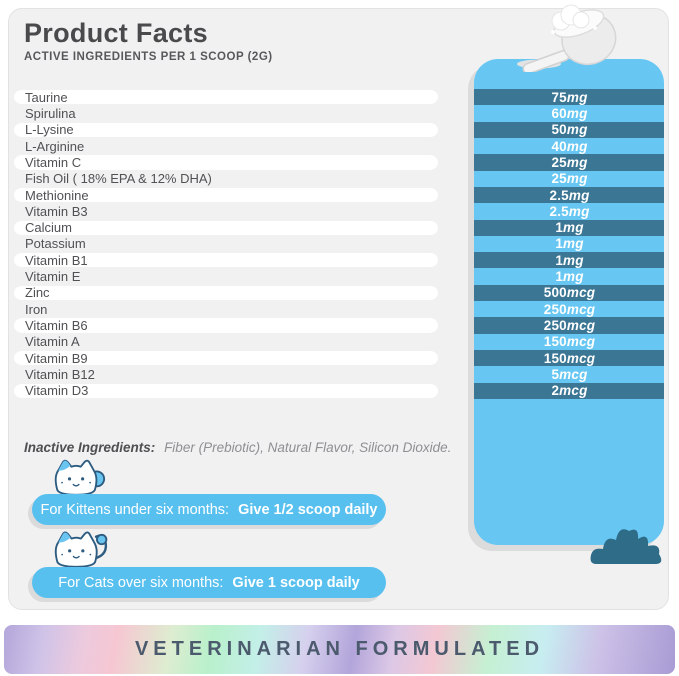 The height and width of the screenshot is (676, 679). I want to click on ingredient-name: L-Arginine, so click(55, 146).